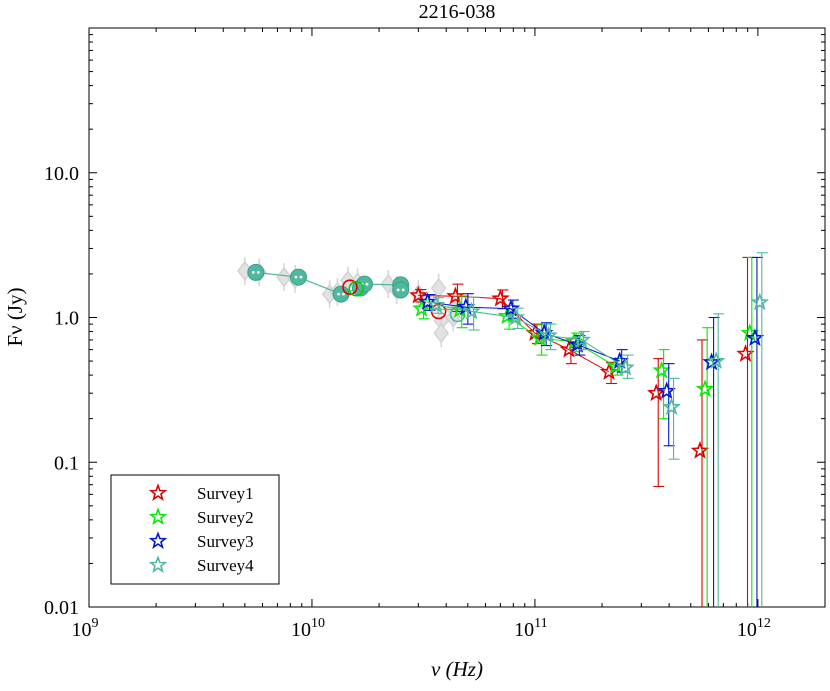 The image size is (830, 691). I want to click on x-axis-label-text: ν (Hz), so click(457, 669).